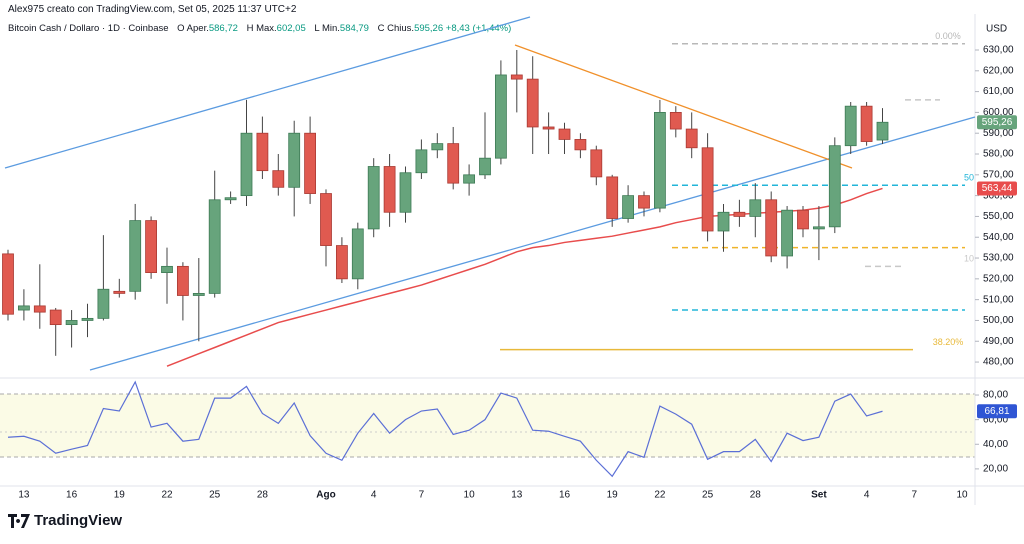 The height and width of the screenshot is (544, 1024). Describe the element at coordinates (998, 258) in the screenshot. I see `y-tick-label: 530,00` at that location.